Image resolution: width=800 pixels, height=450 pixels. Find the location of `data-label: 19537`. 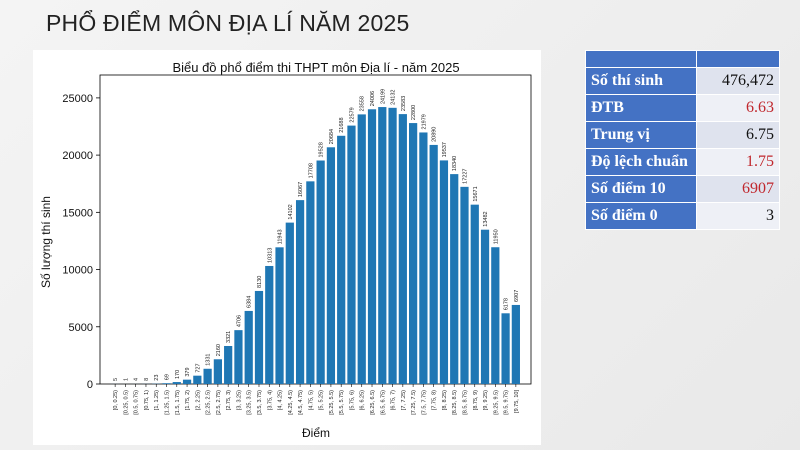

data-label: 19537 is located at coordinates (445, 149).